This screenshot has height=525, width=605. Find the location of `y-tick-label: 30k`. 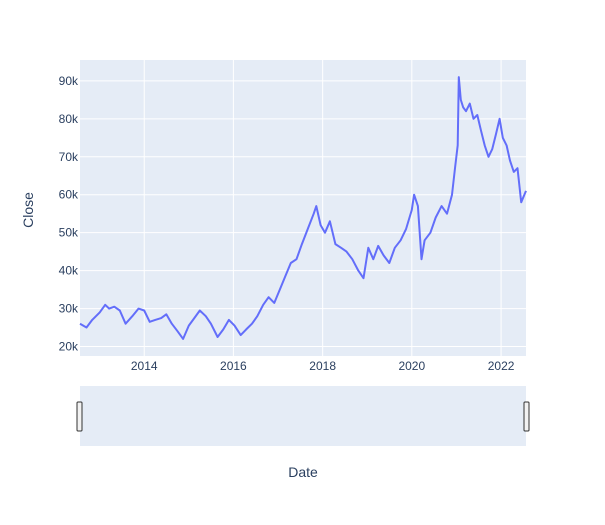

y-tick-label: 30k is located at coordinates (69, 309).